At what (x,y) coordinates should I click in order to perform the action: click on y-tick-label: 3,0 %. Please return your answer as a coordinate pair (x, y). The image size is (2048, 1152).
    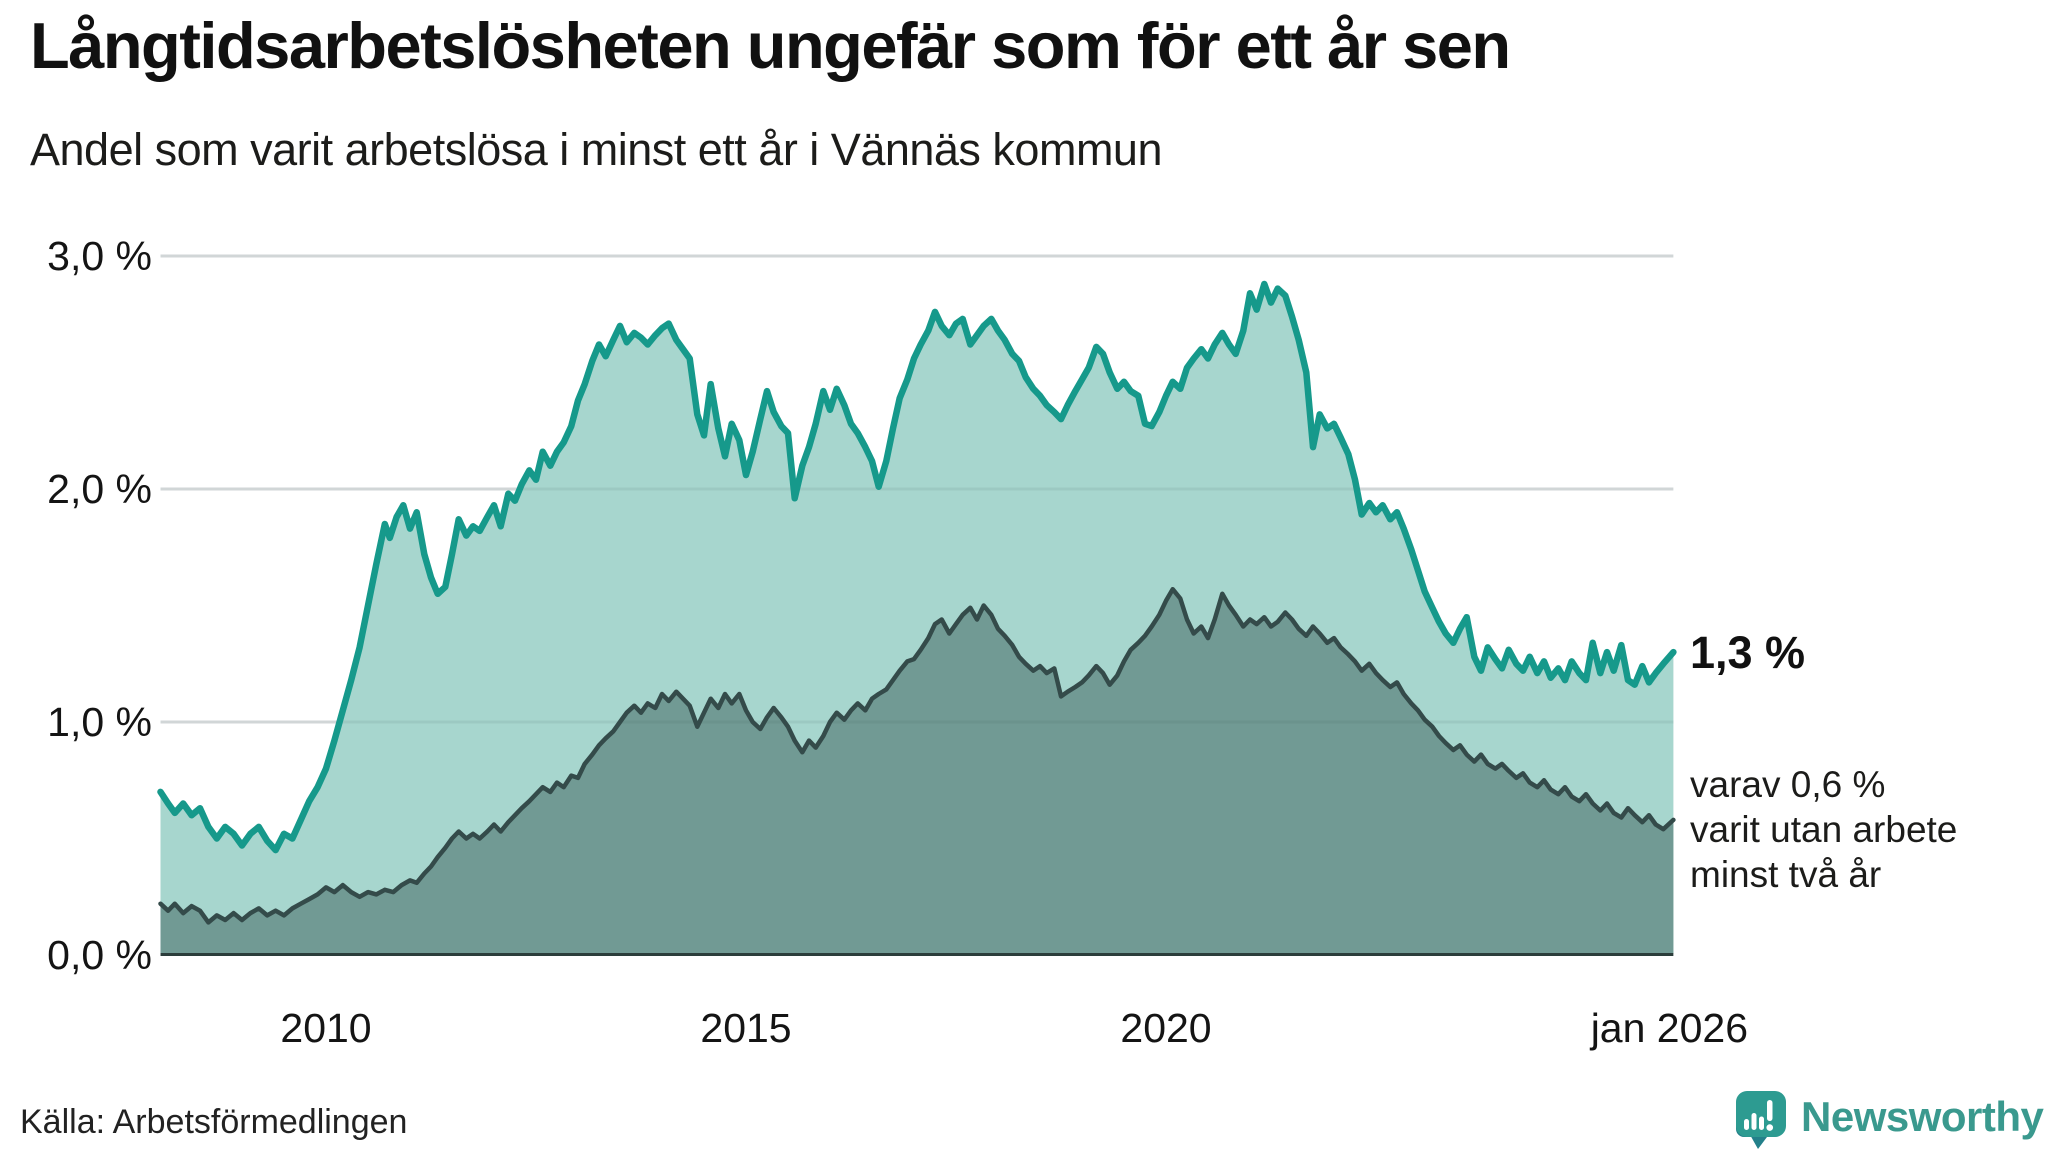
    Looking at the image, I should click on (99, 256).